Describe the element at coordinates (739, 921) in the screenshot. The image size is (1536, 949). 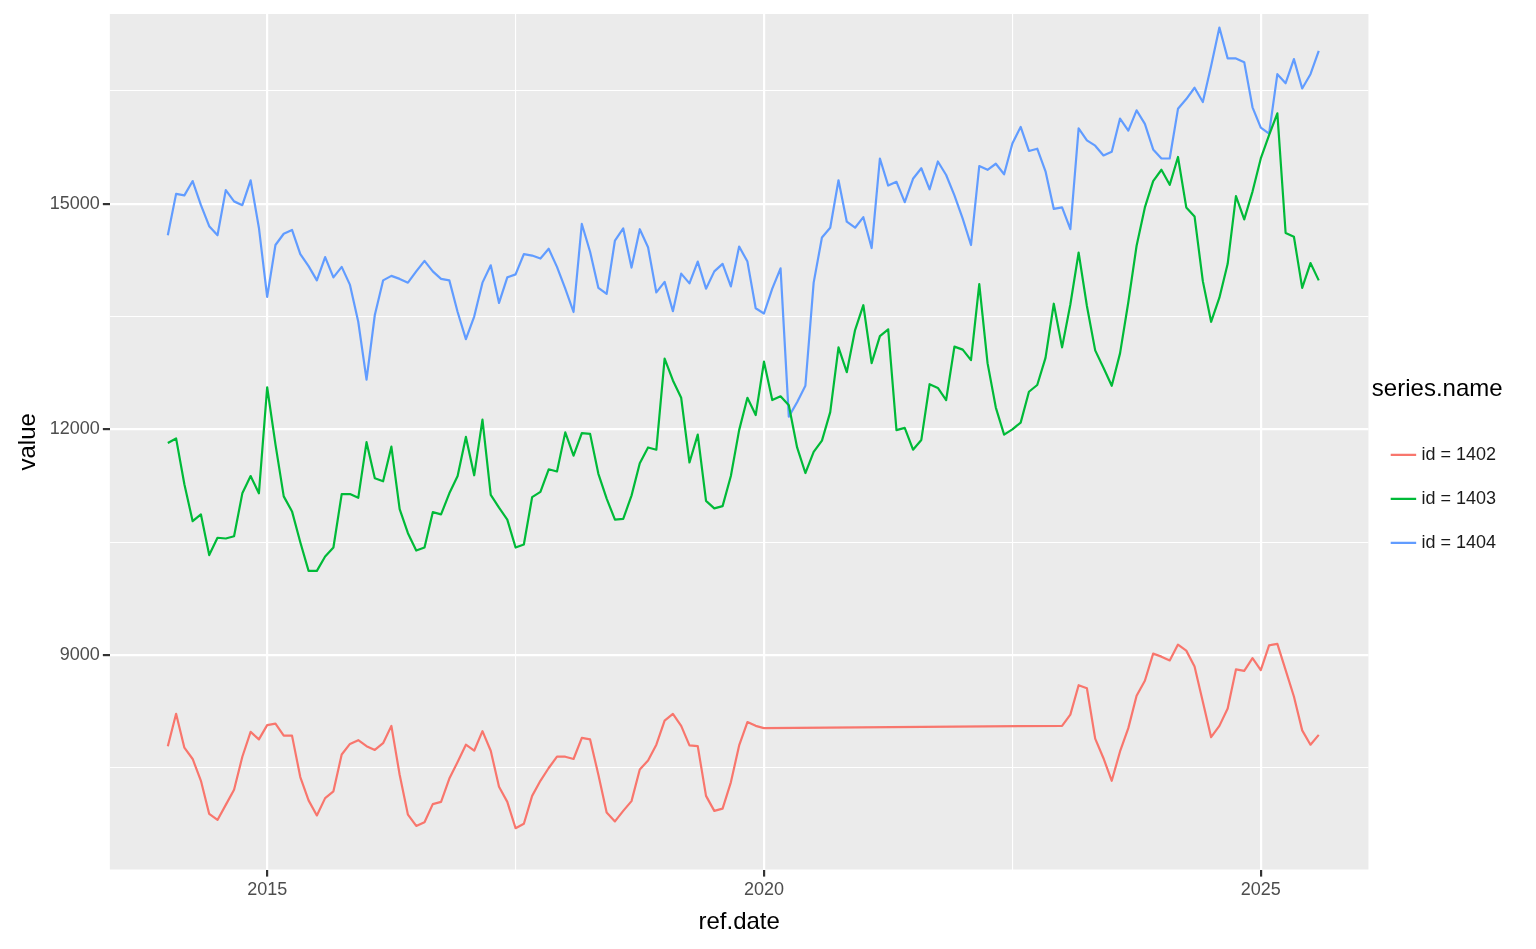
I see `x-axis-title: ref.date` at that location.